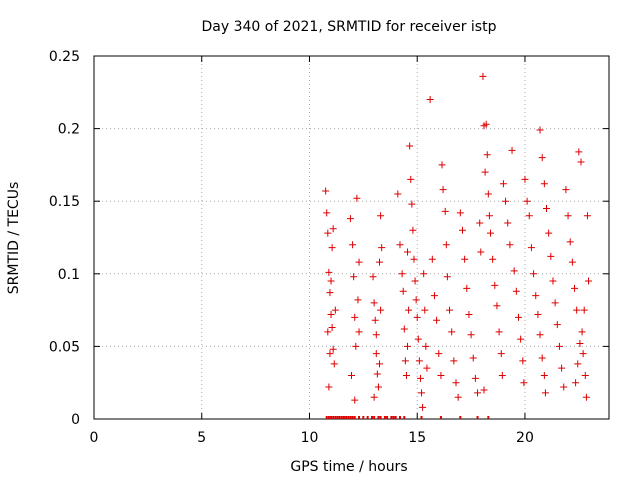 Image resolution: width=640 pixels, height=485 pixels. I want to click on y-tick-label: 0.1, so click(69, 275).